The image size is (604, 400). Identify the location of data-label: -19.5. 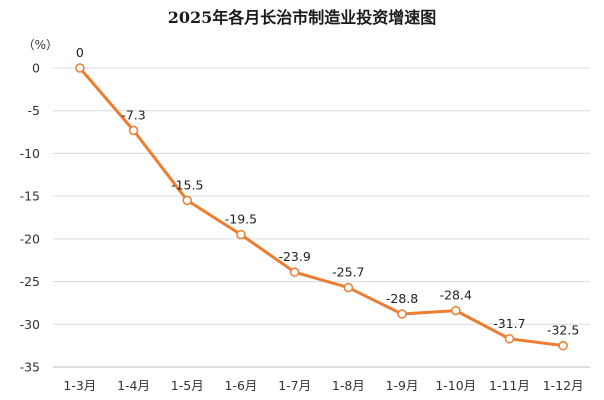
(241, 219).